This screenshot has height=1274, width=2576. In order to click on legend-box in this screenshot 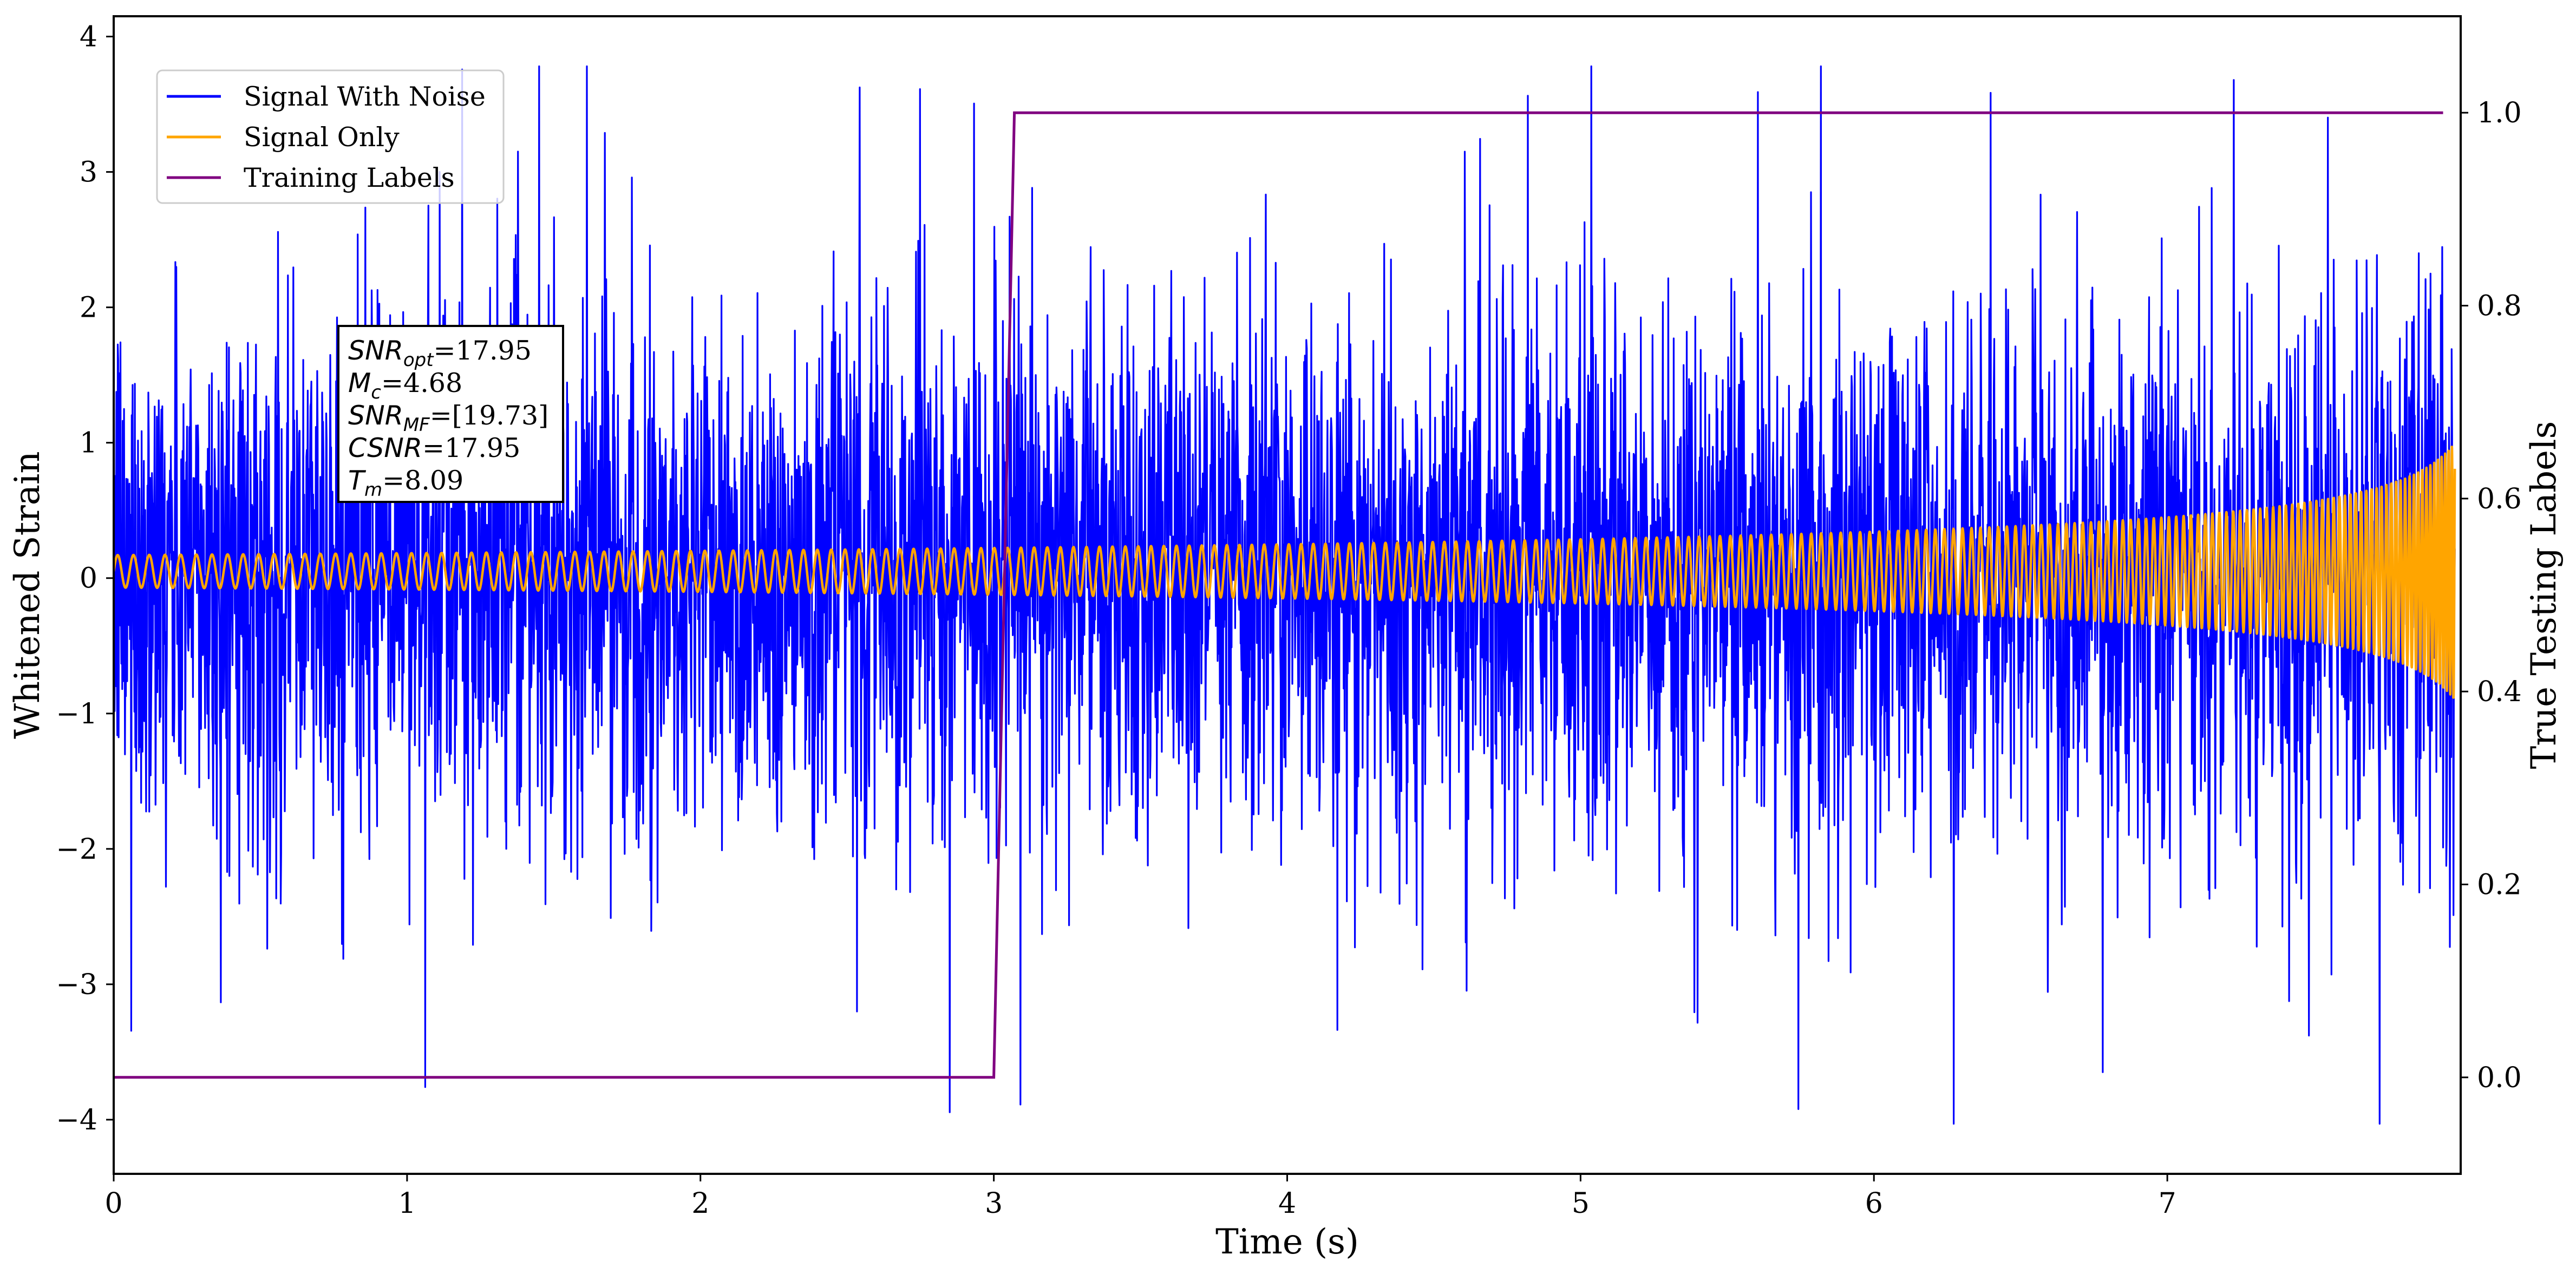, I will do `click(331, 136)`.